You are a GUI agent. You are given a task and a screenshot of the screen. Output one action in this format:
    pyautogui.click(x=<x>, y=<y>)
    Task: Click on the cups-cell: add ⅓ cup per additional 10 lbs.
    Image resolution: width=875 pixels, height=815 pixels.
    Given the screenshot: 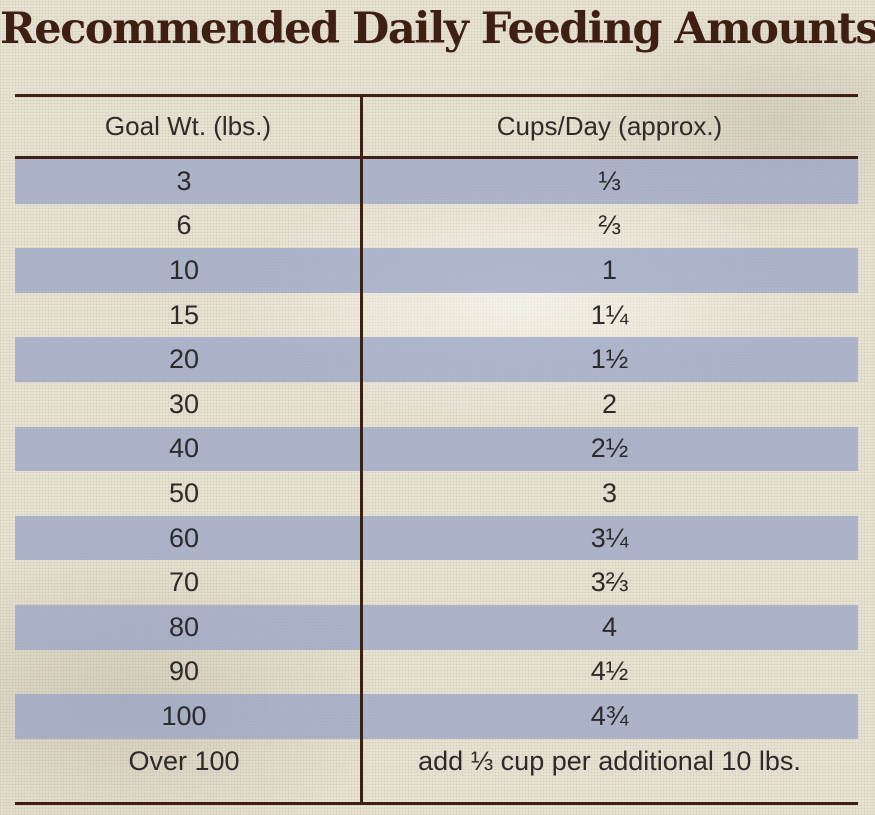 What is the action you would take?
    pyautogui.click(x=609, y=760)
    